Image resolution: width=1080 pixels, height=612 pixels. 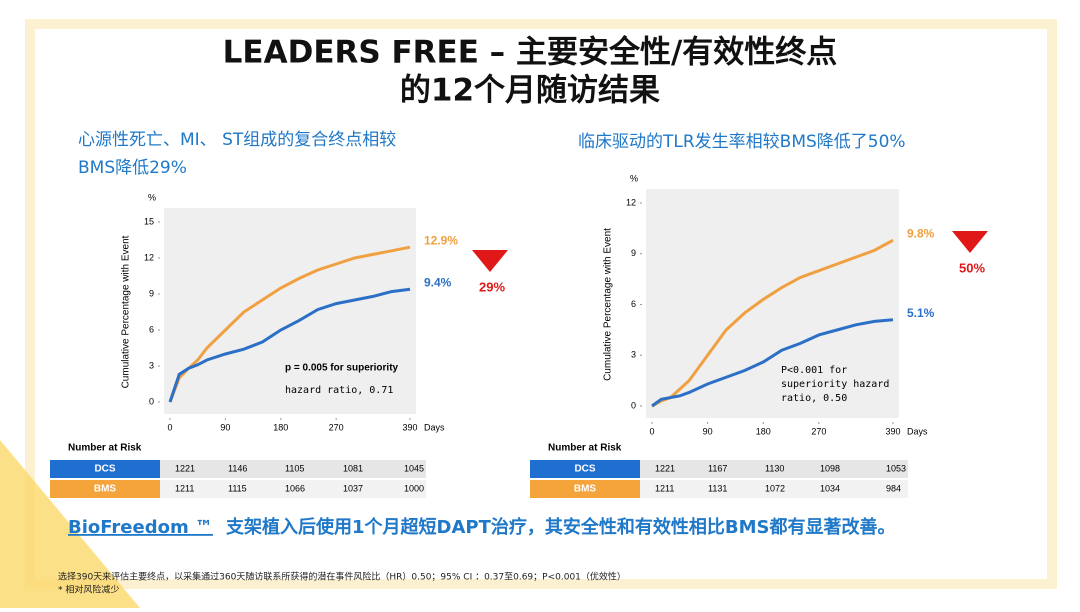 I want to click on annotation: hazard ratio, 0.71, so click(x=339, y=390).